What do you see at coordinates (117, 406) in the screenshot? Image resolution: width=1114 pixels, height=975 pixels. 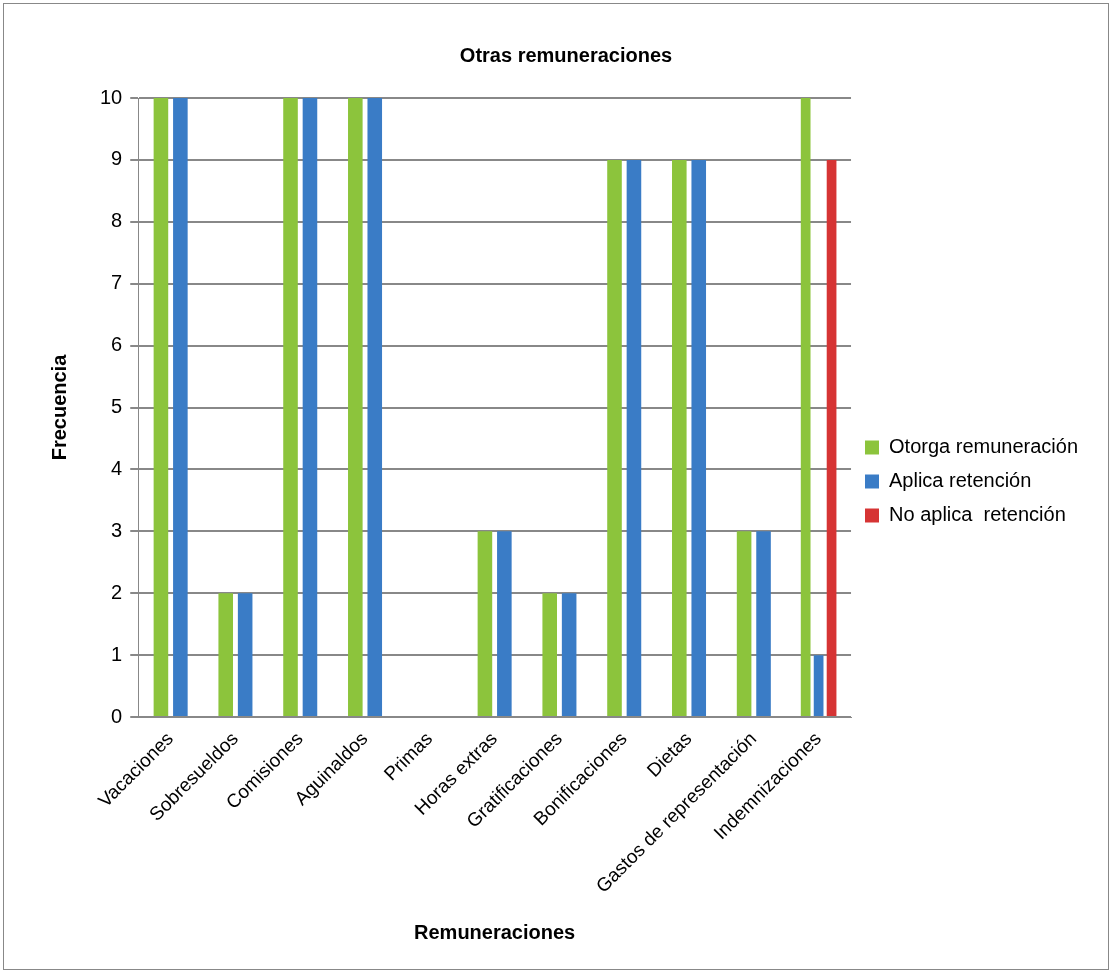 I see `y-tick-label: 5` at bounding box center [117, 406].